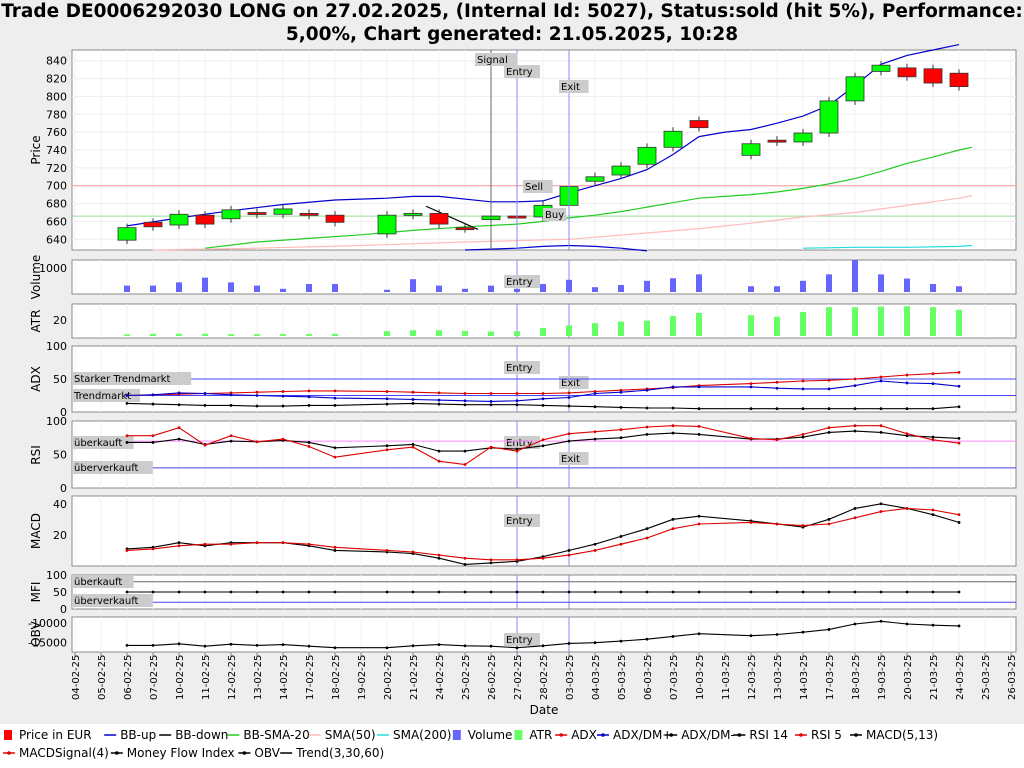 The image size is (1024, 768). What do you see at coordinates (56, 575) in the screenshot?
I see `mfi-tick-label: 100` at bounding box center [56, 575].